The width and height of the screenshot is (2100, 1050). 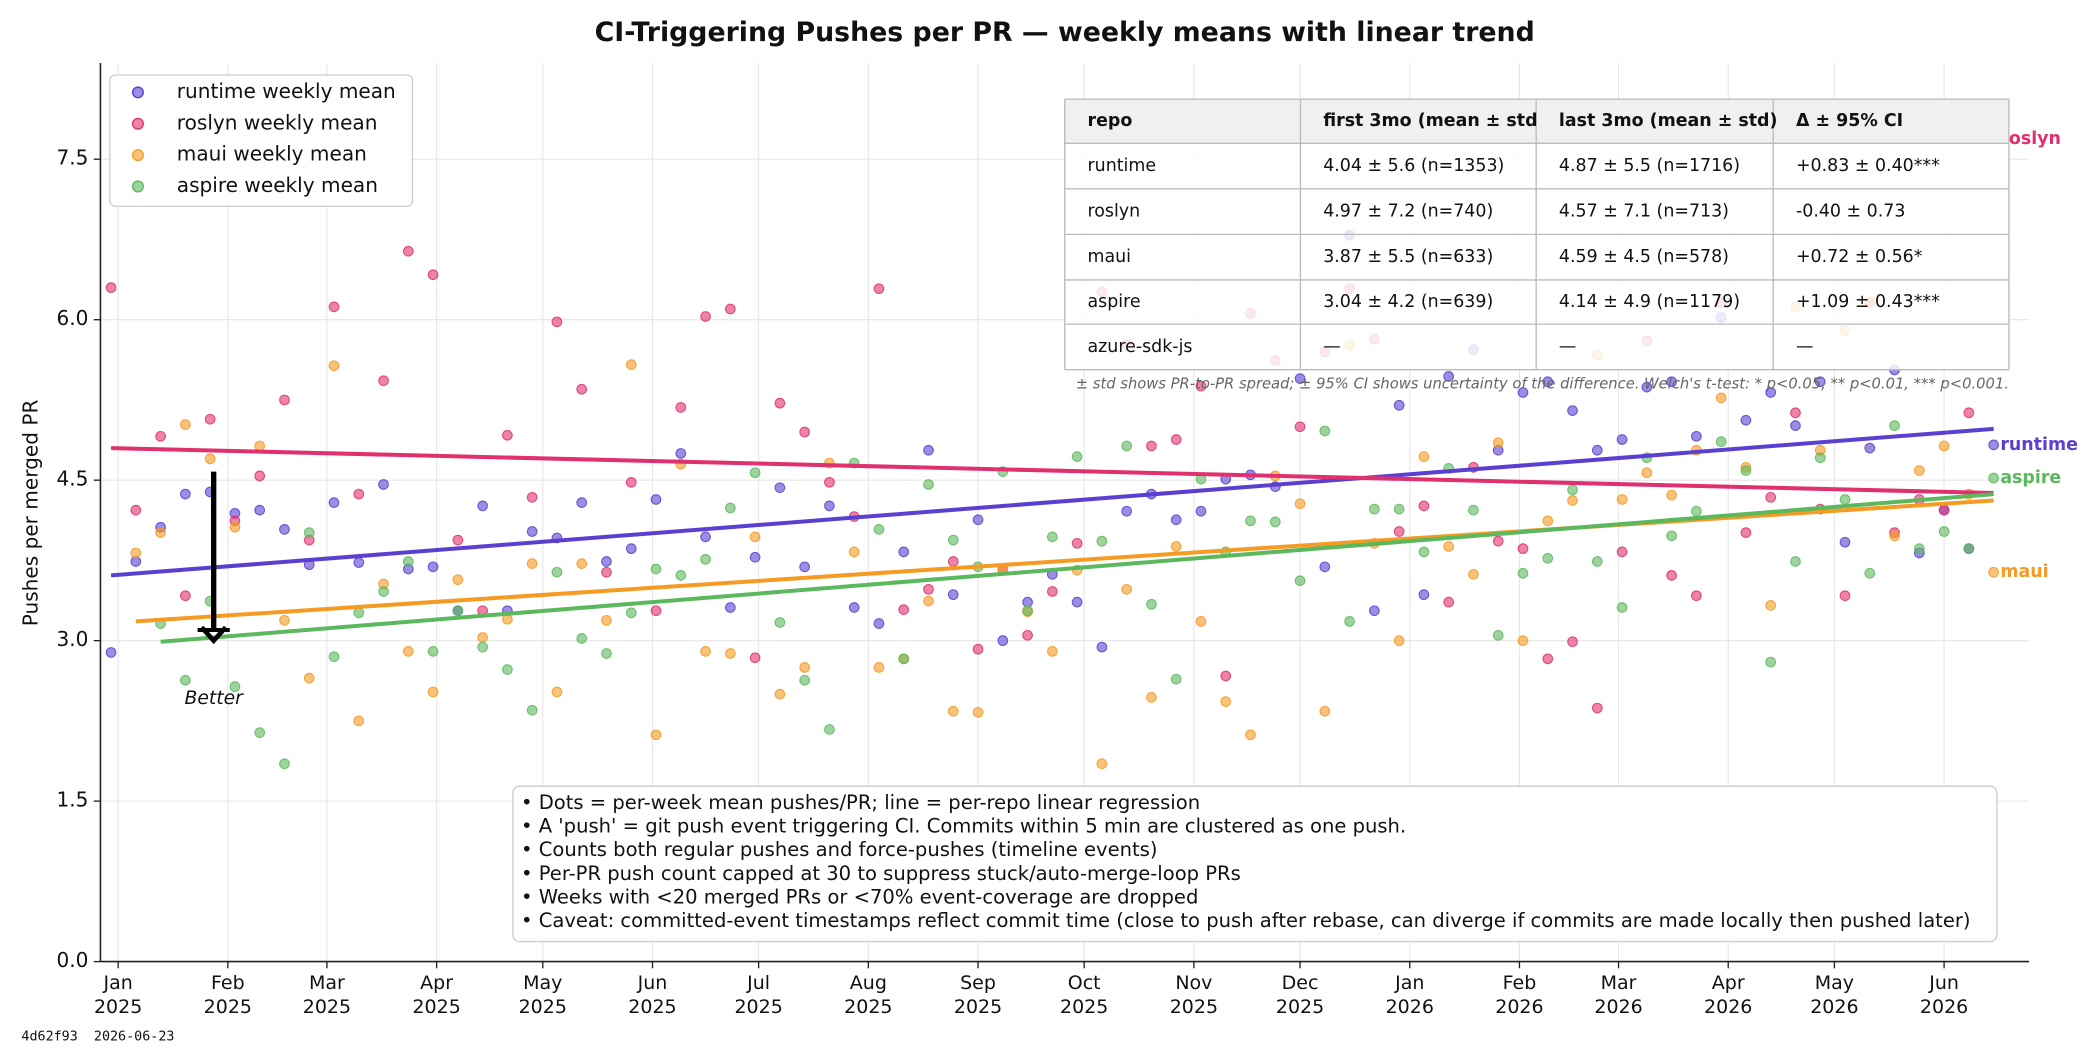 I want to click on table-cell: 4.14 ± 4.9 (n=1179), so click(x=1649, y=302).